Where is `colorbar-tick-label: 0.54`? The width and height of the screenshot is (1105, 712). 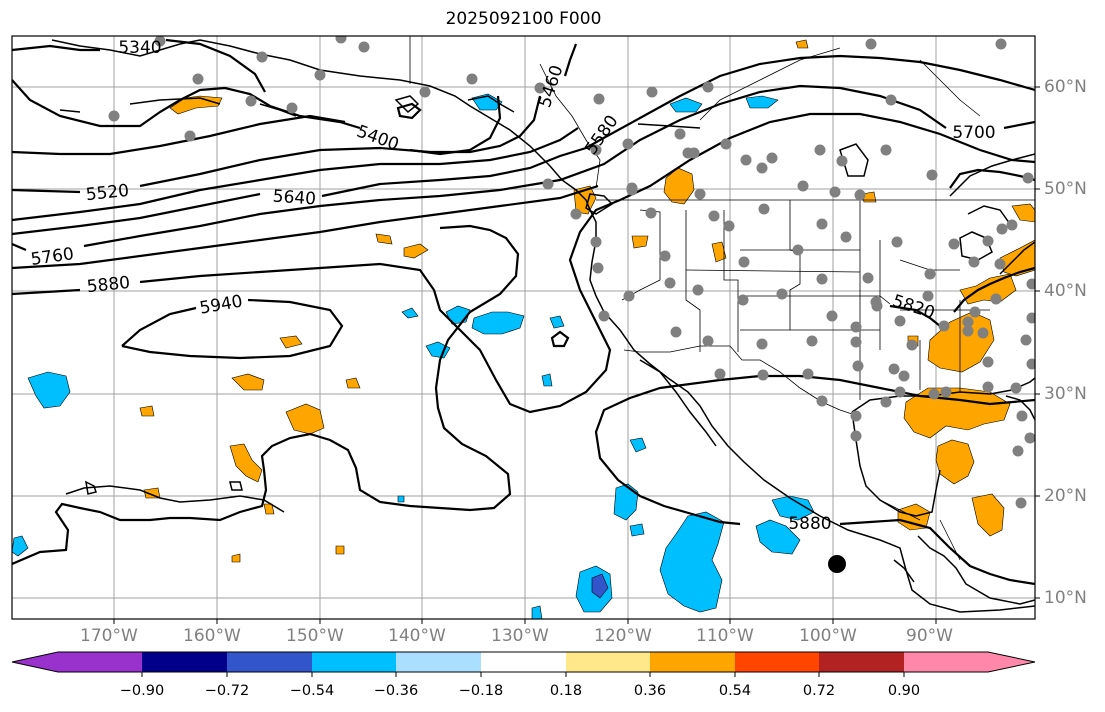 colorbar-tick-label: 0.54 is located at coordinates (735, 691).